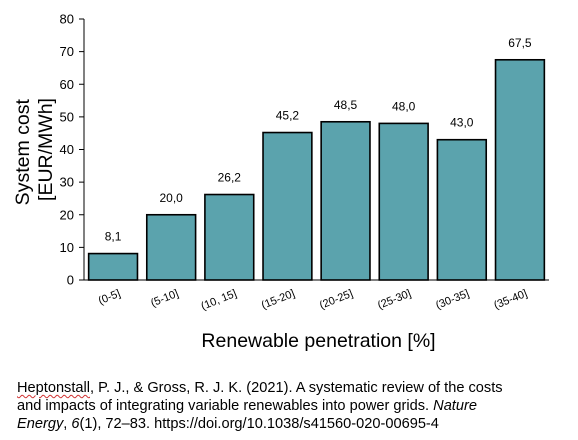 The height and width of the screenshot is (440, 578). I want to click on citation-volume: 6, so click(75, 424).